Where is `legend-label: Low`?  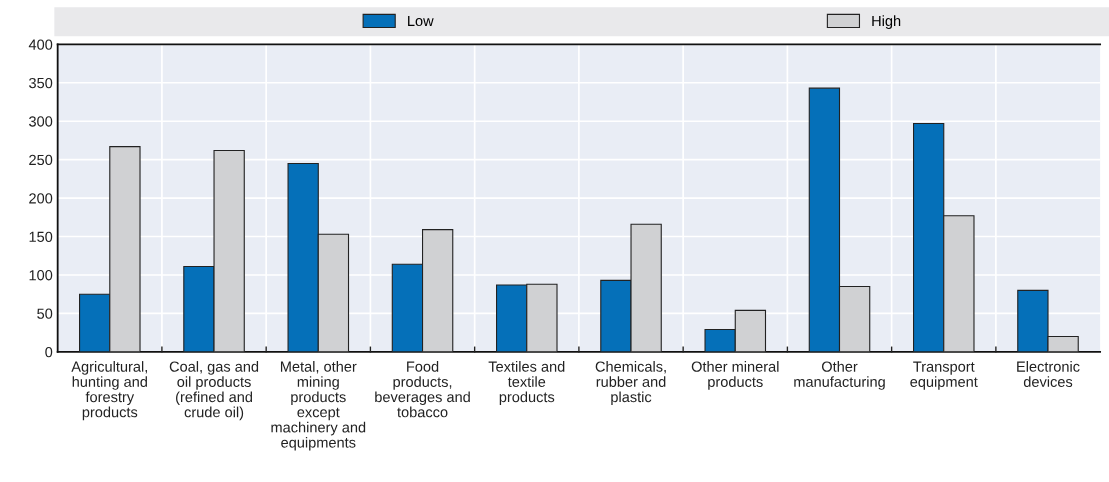
legend-label: Low is located at coordinates (421, 21).